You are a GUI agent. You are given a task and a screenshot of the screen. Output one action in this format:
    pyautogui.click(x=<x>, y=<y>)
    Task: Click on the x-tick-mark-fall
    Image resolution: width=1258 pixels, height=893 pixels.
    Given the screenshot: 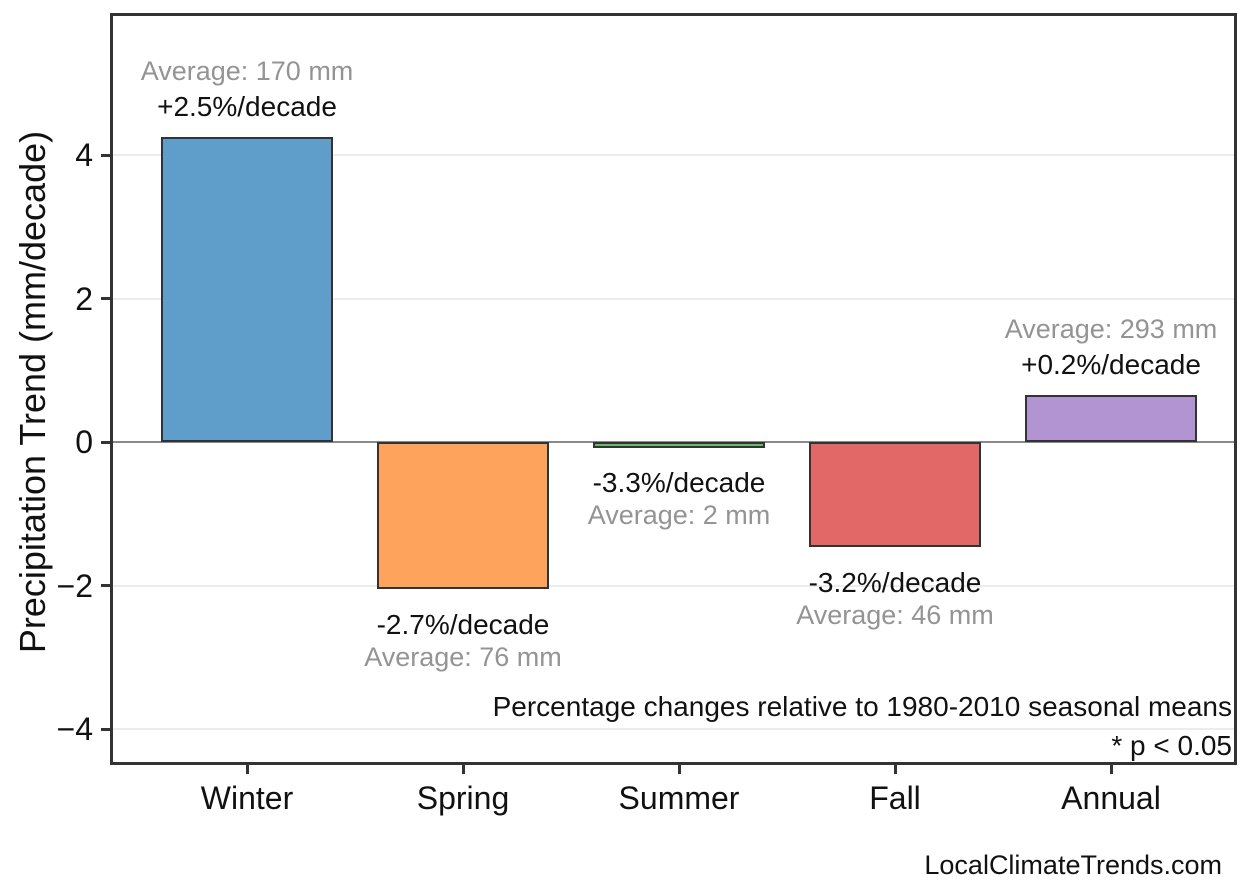 What is the action you would take?
    pyautogui.click(x=895, y=769)
    